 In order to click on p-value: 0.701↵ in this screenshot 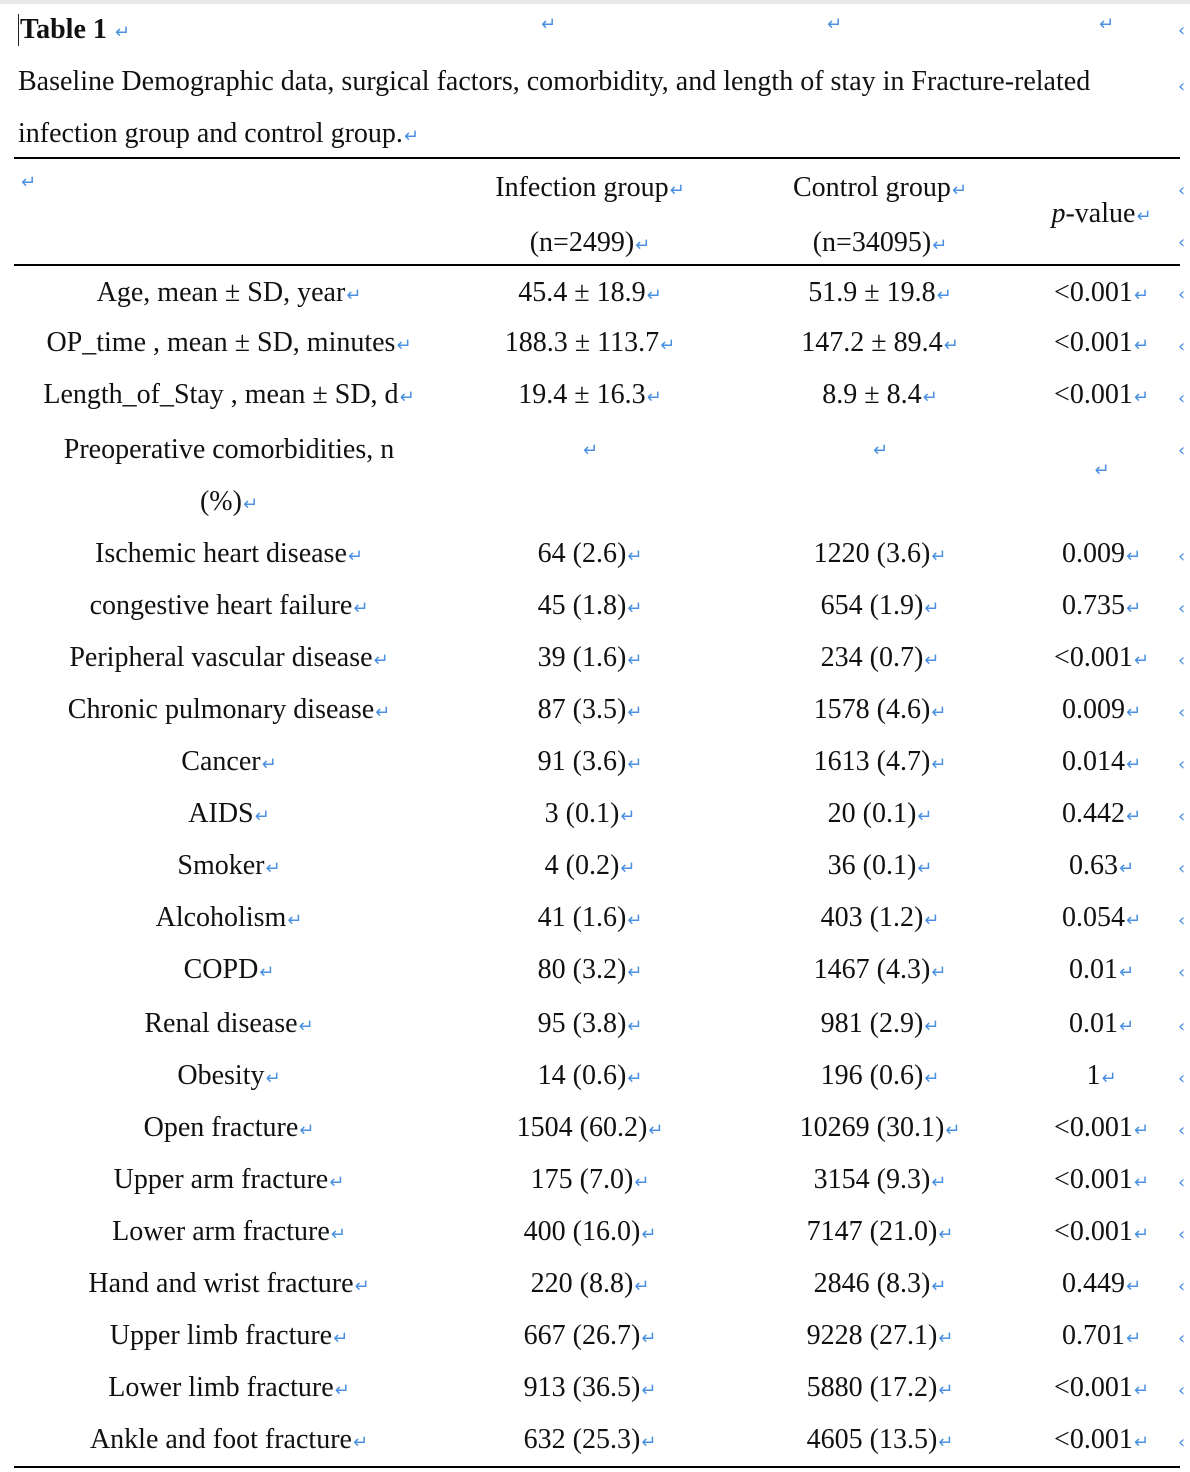, I will do `click(1101, 1335)`.